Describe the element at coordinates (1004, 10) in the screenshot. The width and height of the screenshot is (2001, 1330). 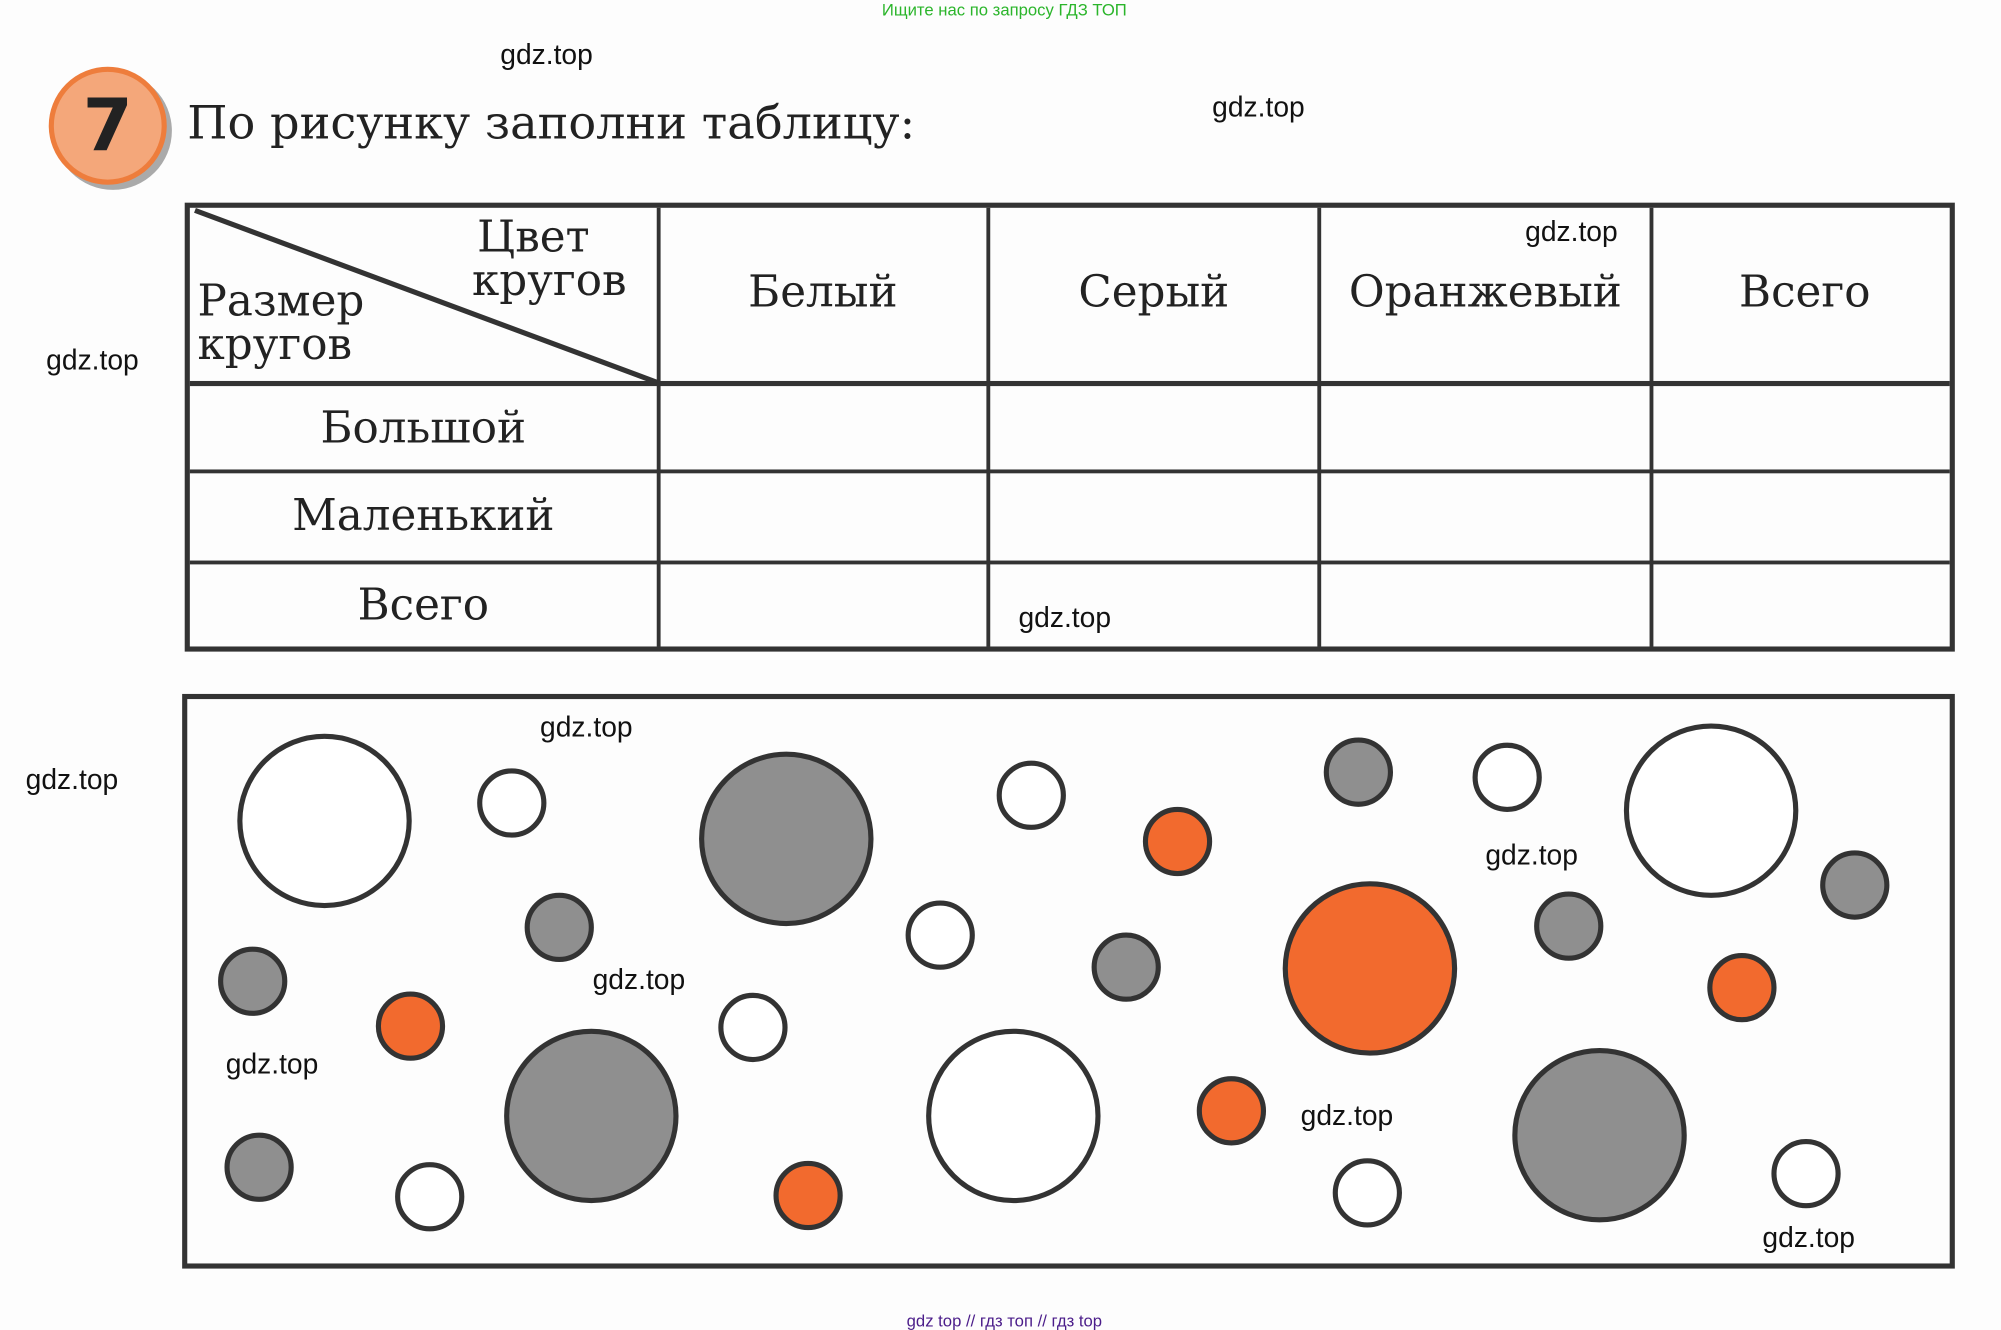
I see `top-note: Ищите нас по запросу ГДЗ ТОП` at that location.